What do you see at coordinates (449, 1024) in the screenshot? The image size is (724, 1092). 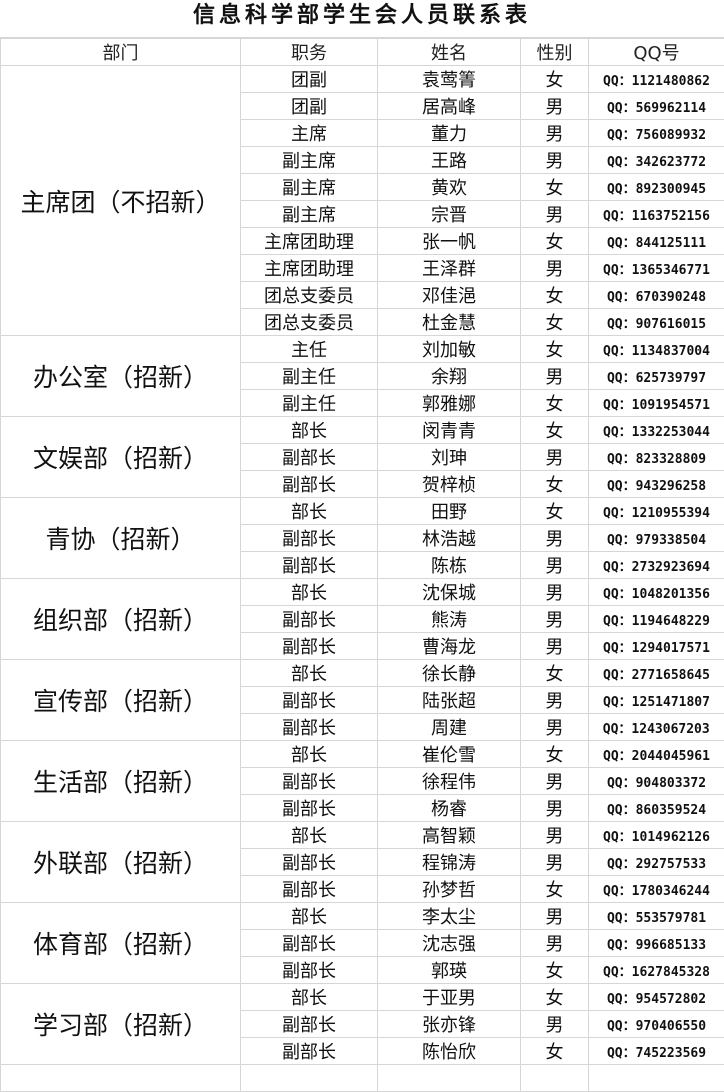 I see `name-cell: 张亦锋` at bounding box center [449, 1024].